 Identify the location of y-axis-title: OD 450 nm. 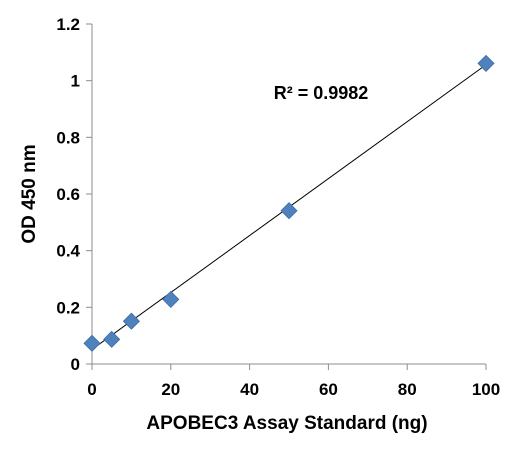
(29, 193).